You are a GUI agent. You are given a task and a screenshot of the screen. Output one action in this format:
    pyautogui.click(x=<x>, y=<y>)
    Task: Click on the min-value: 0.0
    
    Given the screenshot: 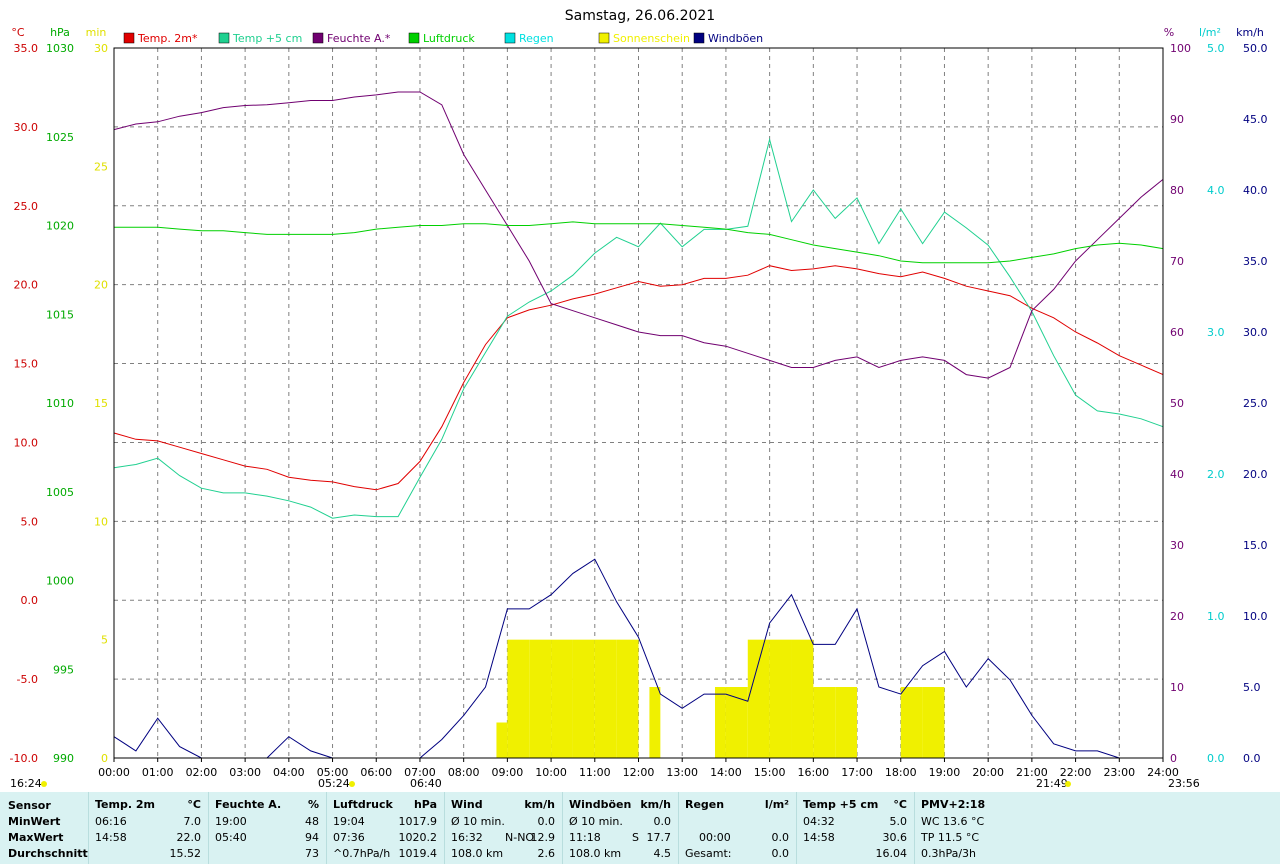 What is the action you would take?
    pyautogui.click(x=546, y=821)
    